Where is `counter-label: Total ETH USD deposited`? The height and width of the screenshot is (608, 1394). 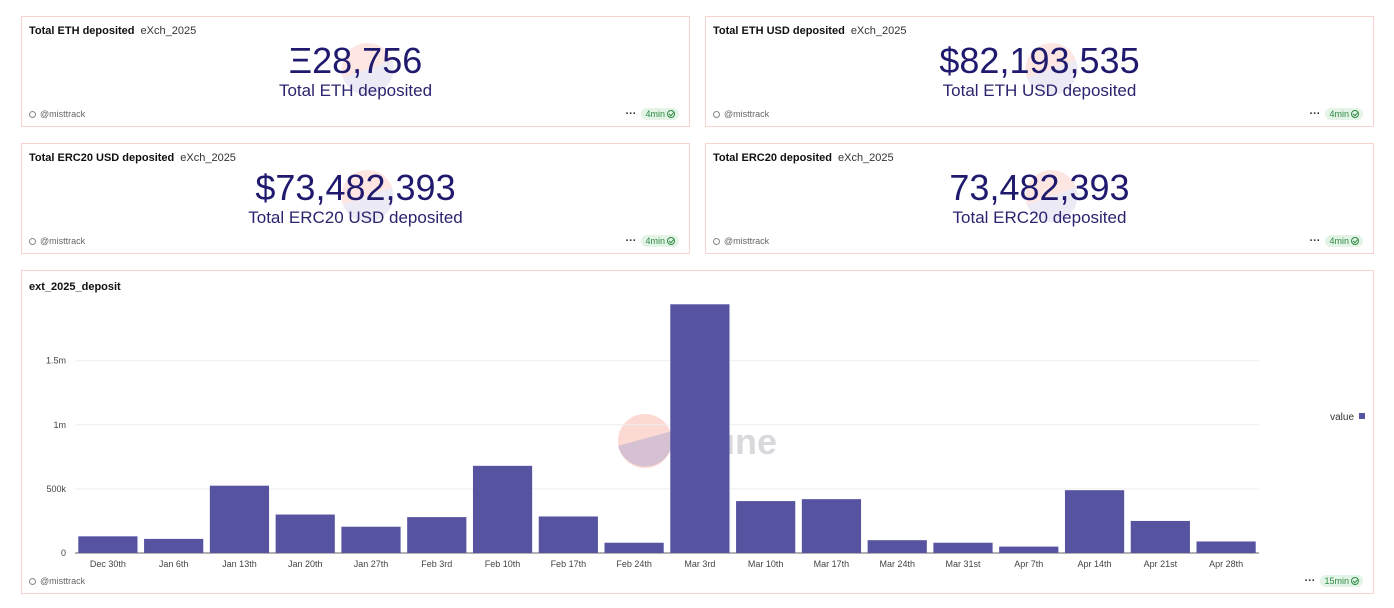 counter-label: Total ETH USD deposited is located at coordinates (1039, 90).